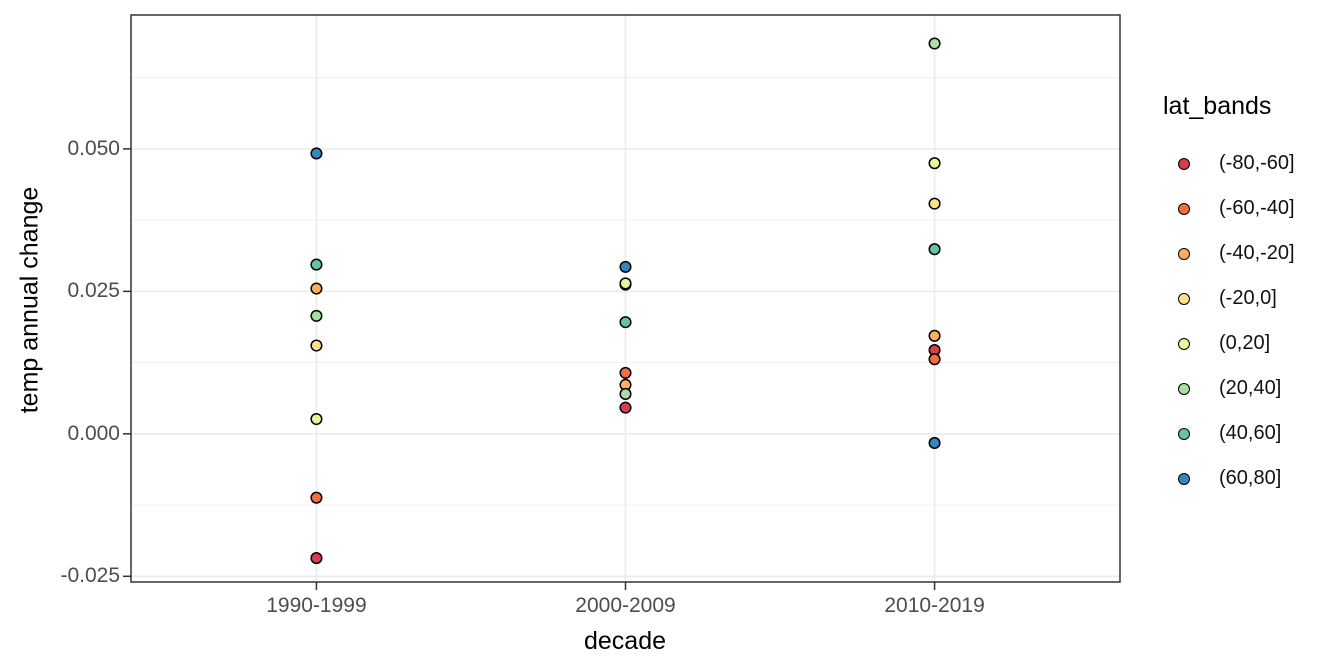 This screenshot has width=1344, height=672. What do you see at coordinates (93, 148) in the screenshot?
I see `y-tick-label: 0.050` at bounding box center [93, 148].